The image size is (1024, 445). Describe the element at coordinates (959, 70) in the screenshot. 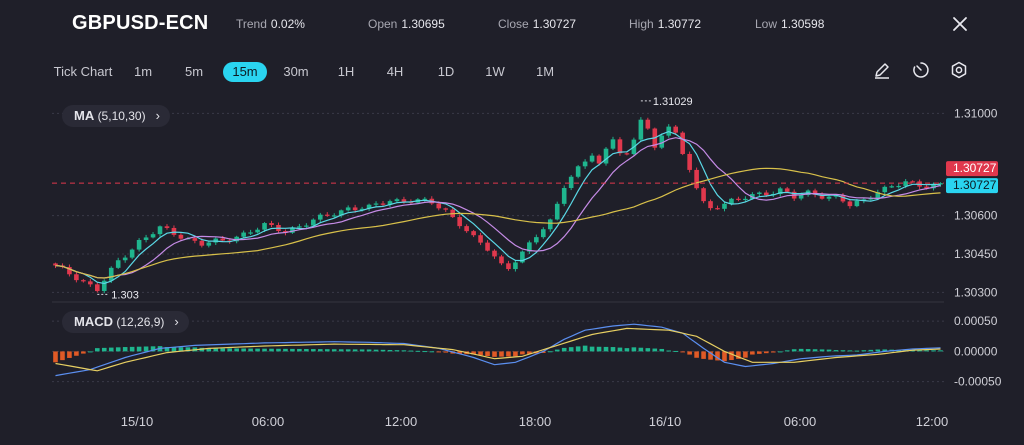

I see `settings-icon` at that location.